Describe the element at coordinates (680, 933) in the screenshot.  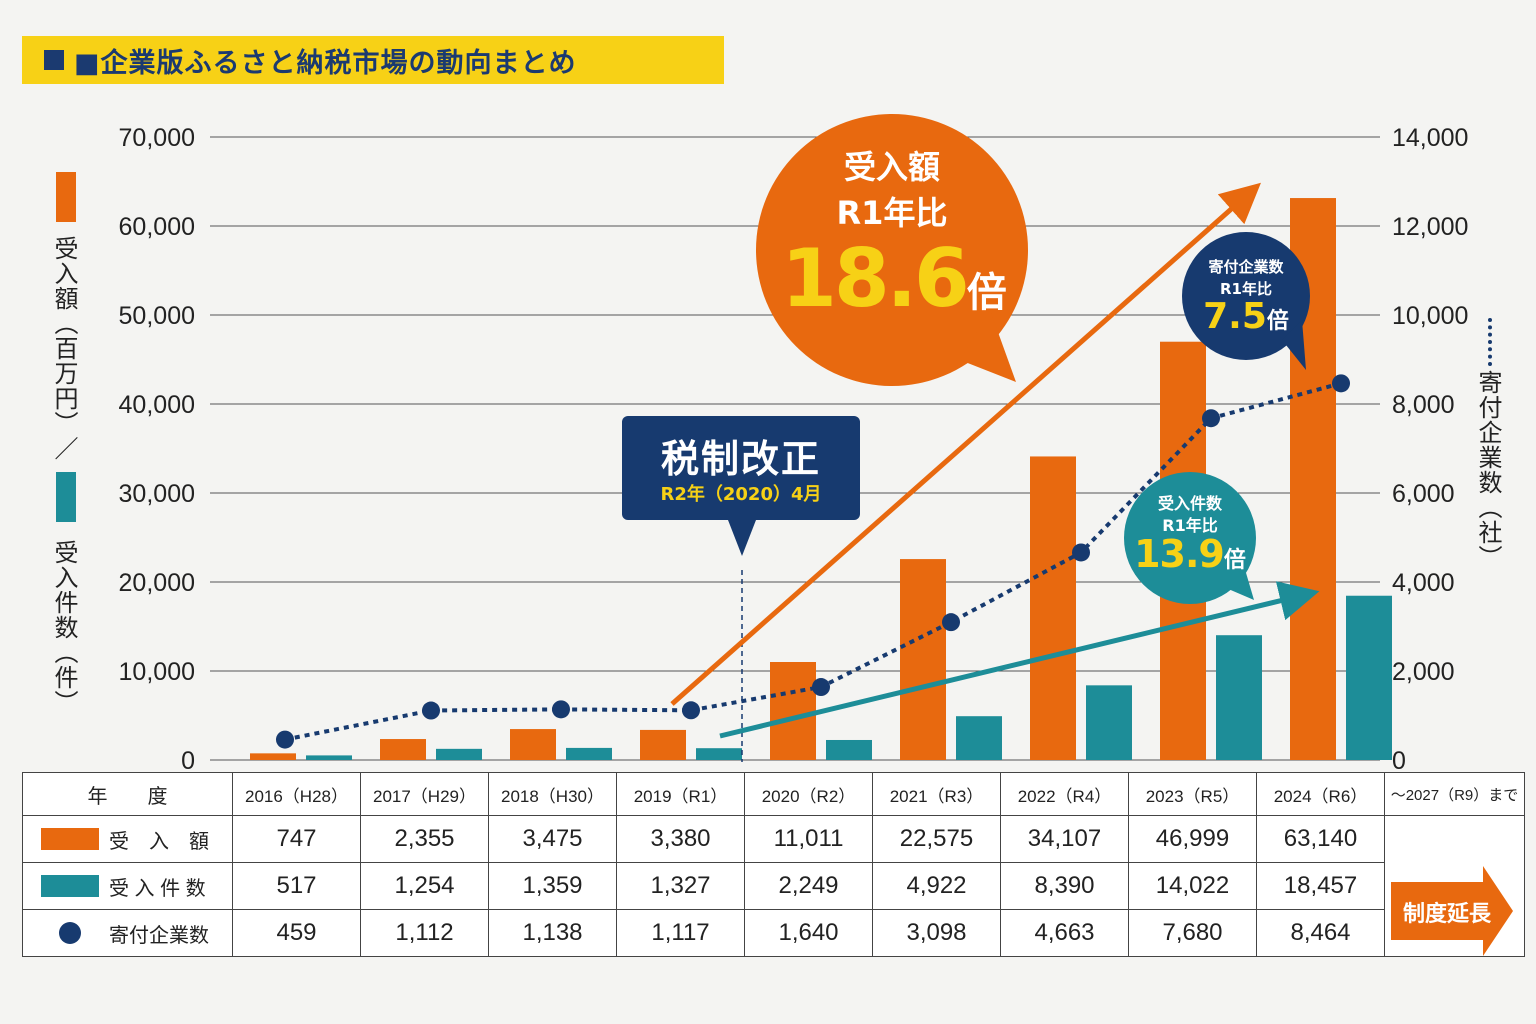
I see `table-cell: 1,117` at that location.